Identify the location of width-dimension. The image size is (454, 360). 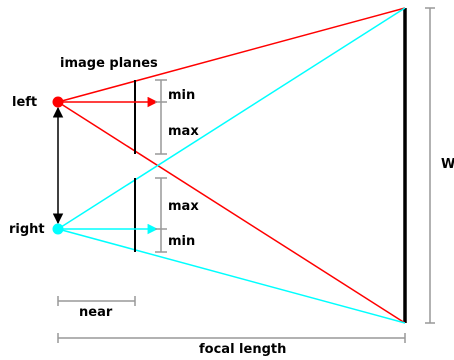
(430, 165).